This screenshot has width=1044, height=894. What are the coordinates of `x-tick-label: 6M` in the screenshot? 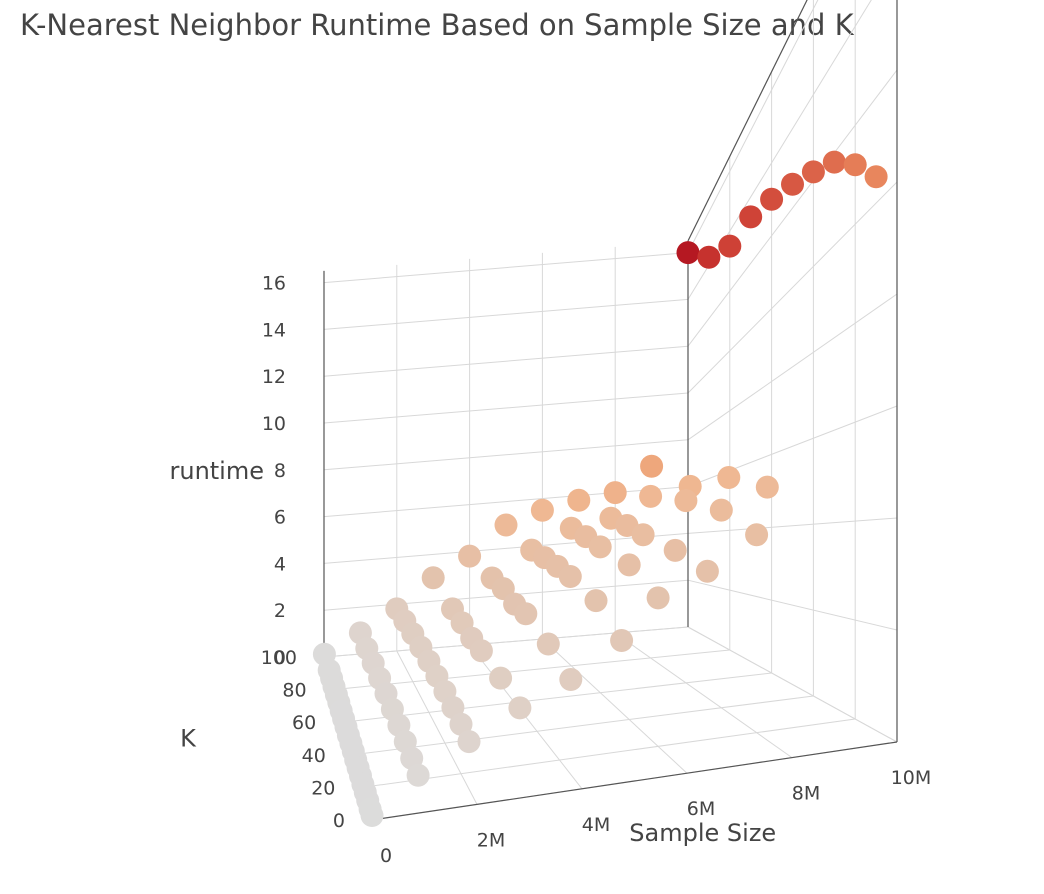 It's located at (701, 809).